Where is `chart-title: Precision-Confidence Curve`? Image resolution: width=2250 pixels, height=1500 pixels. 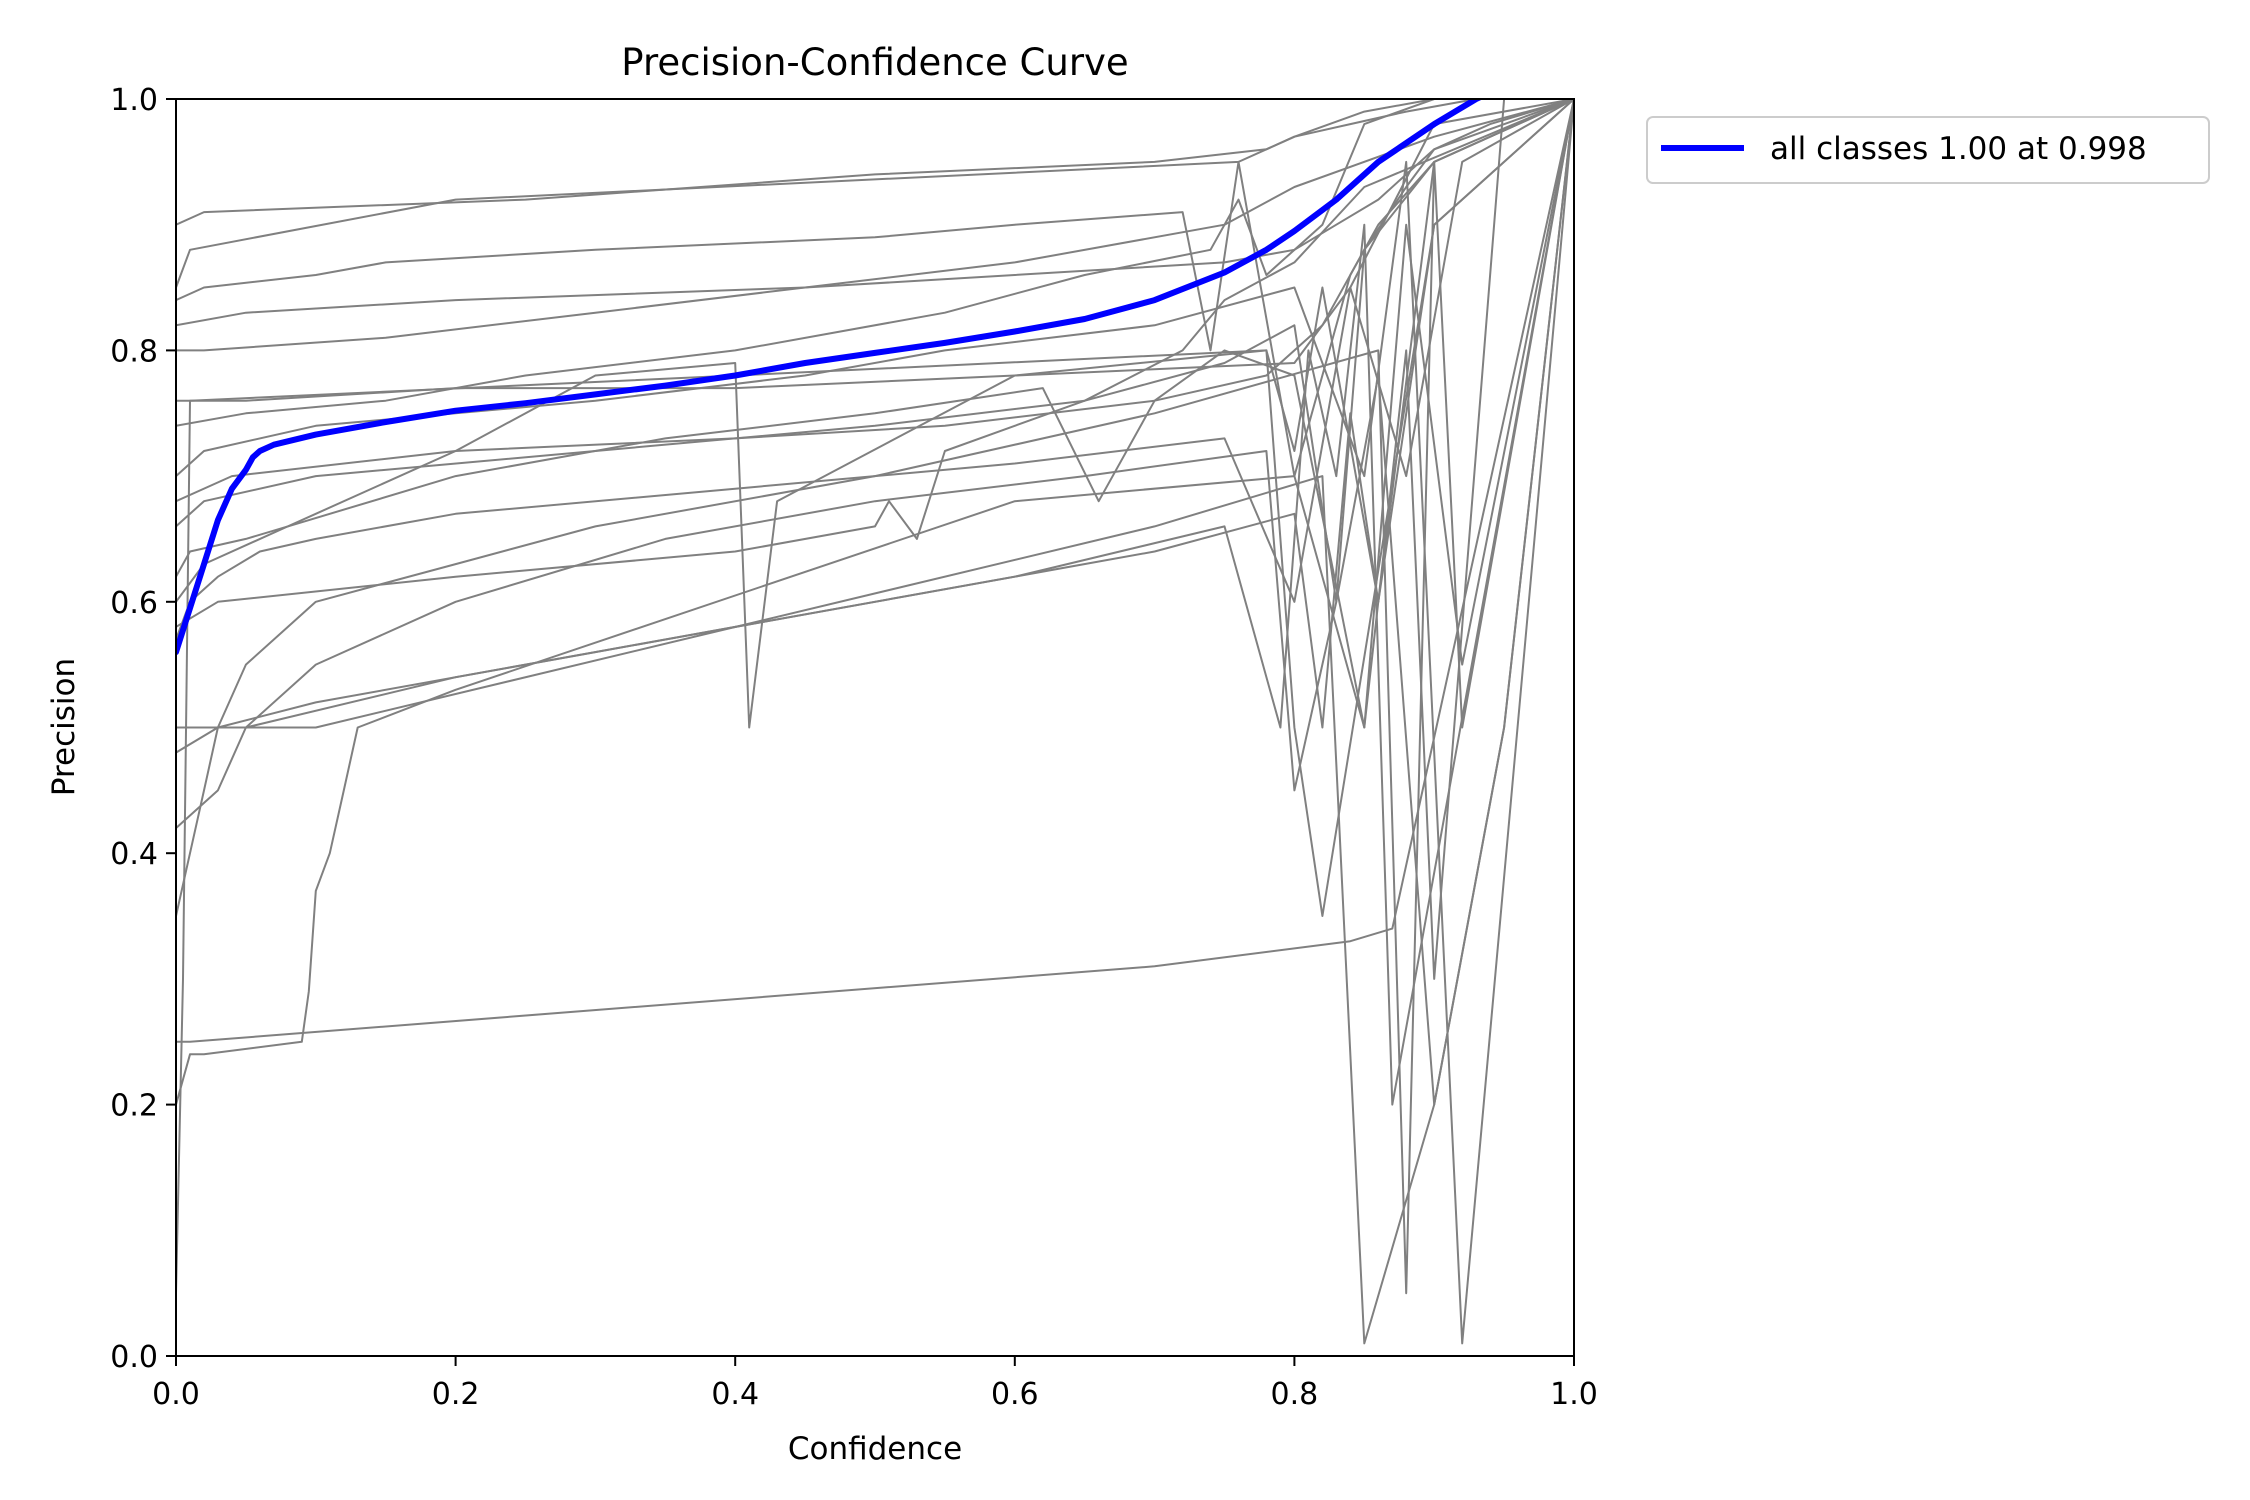 chart-title: Precision-Confidence Curve is located at coordinates (874, 62).